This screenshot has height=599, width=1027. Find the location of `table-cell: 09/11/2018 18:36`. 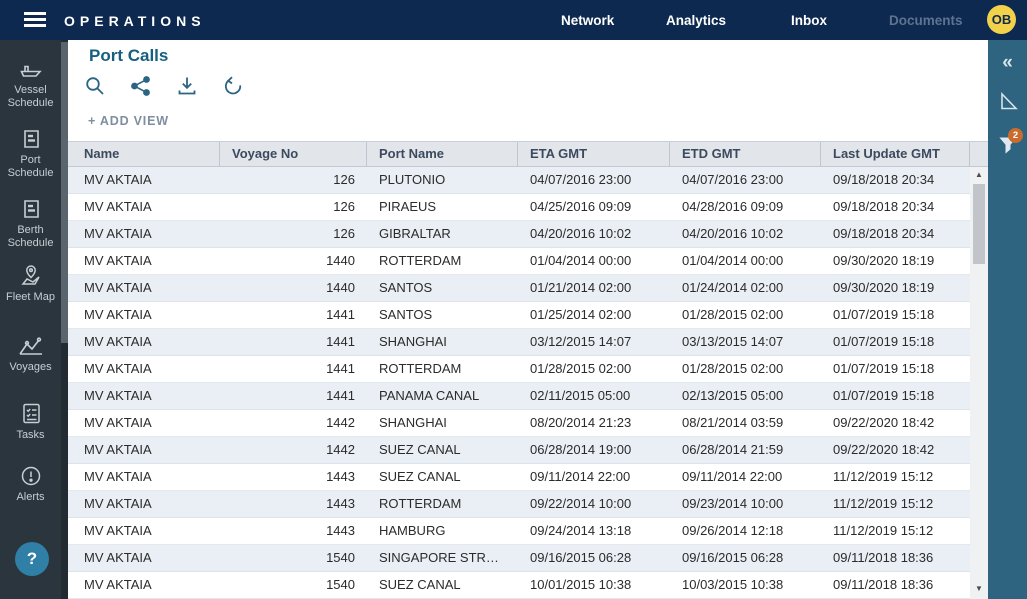

table-cell: 09/11/2018 18:36 is located at coordinates (883, 557).